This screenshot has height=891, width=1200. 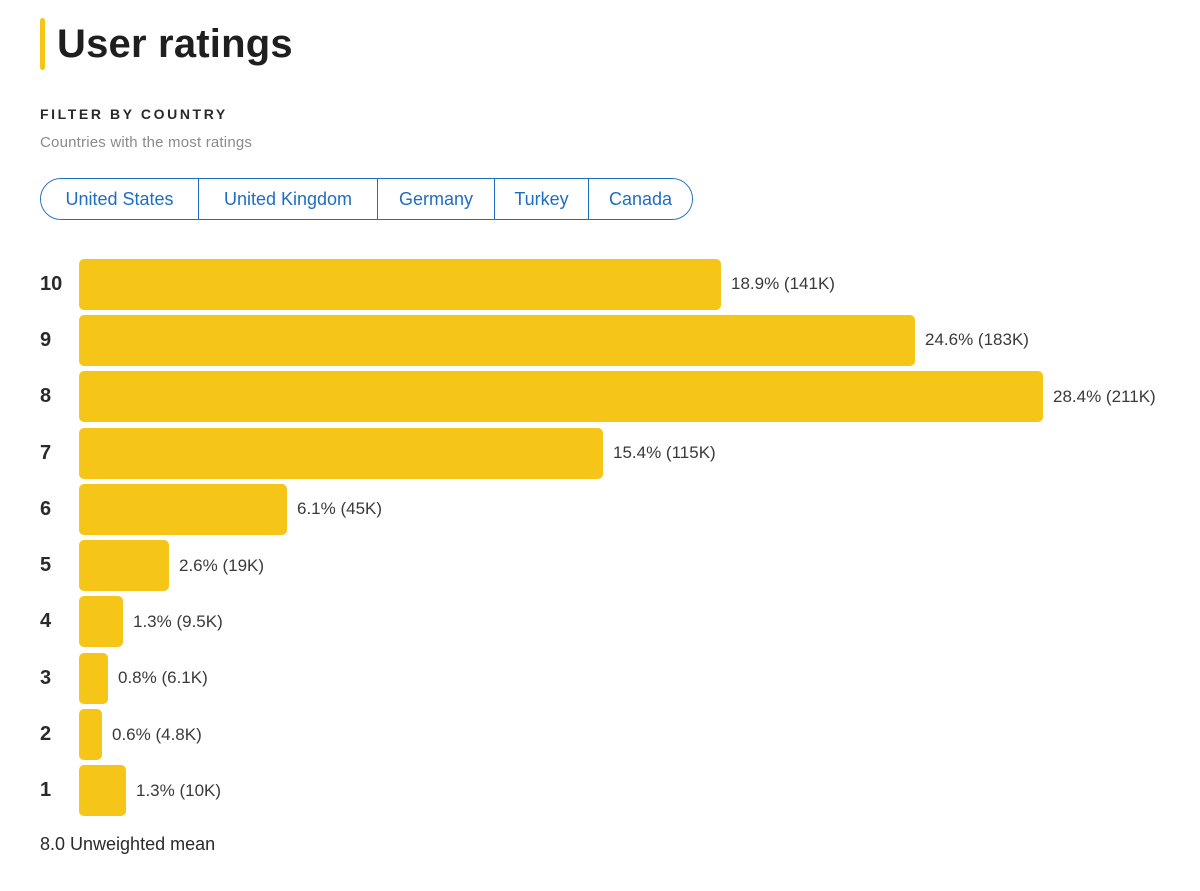 I want to click on rating-value-label: 2.6% (19K), so click(x=222, y=565).